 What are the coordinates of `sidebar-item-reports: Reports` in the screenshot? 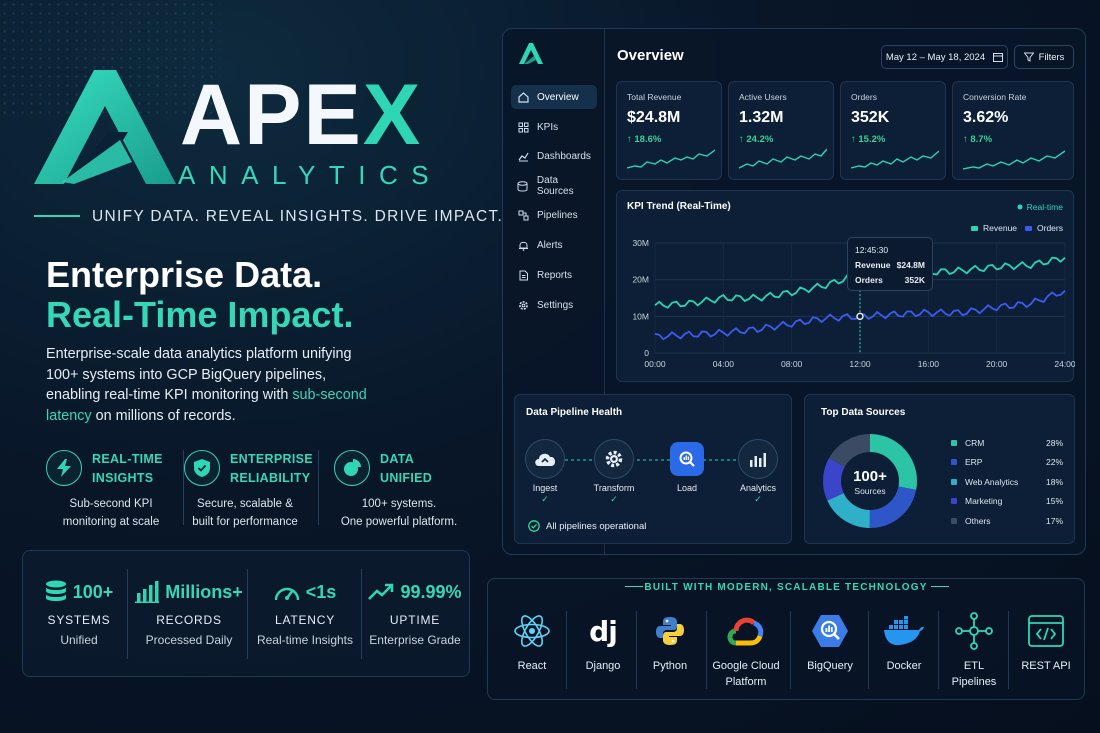 It's located at (554, 275).